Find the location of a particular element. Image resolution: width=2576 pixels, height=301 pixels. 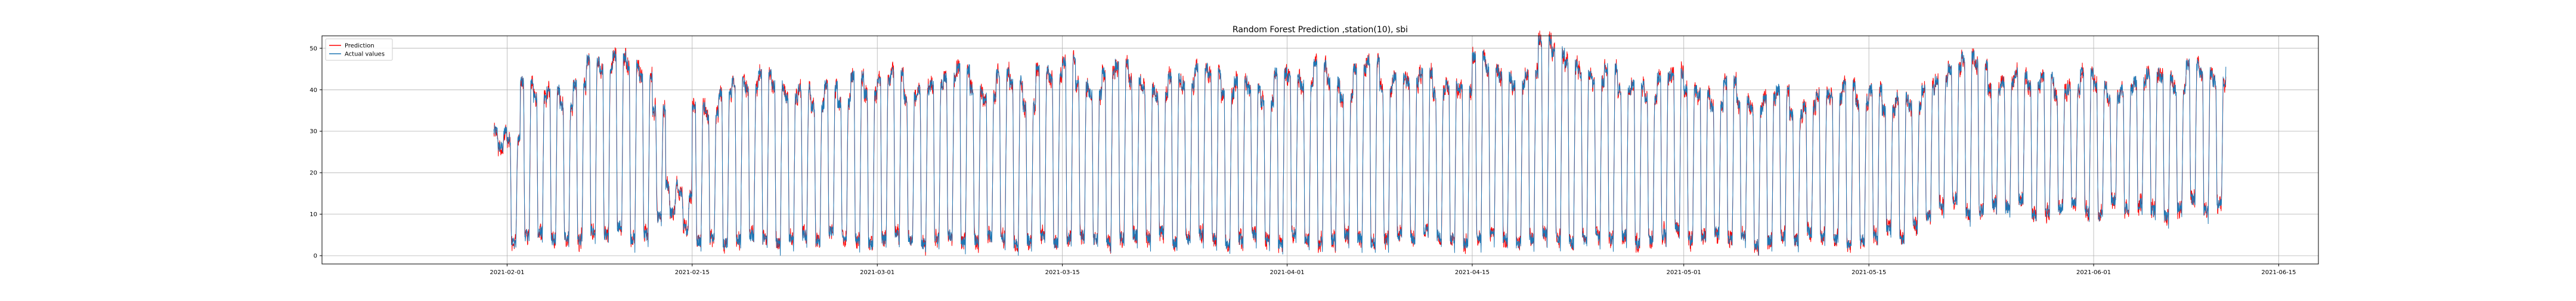

y-tick-label: 30 is located at coordinates (313, 131).